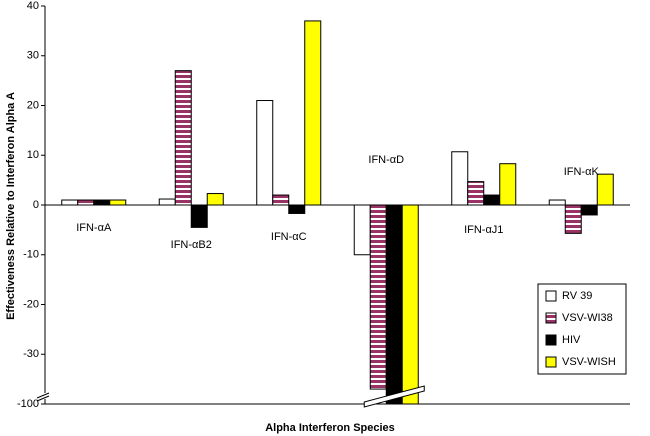 This screenshot has height=436, width=650. Describe the element at coordinates (28, 404) in the screenshot. I see `y-tick-label: -100` at that location.